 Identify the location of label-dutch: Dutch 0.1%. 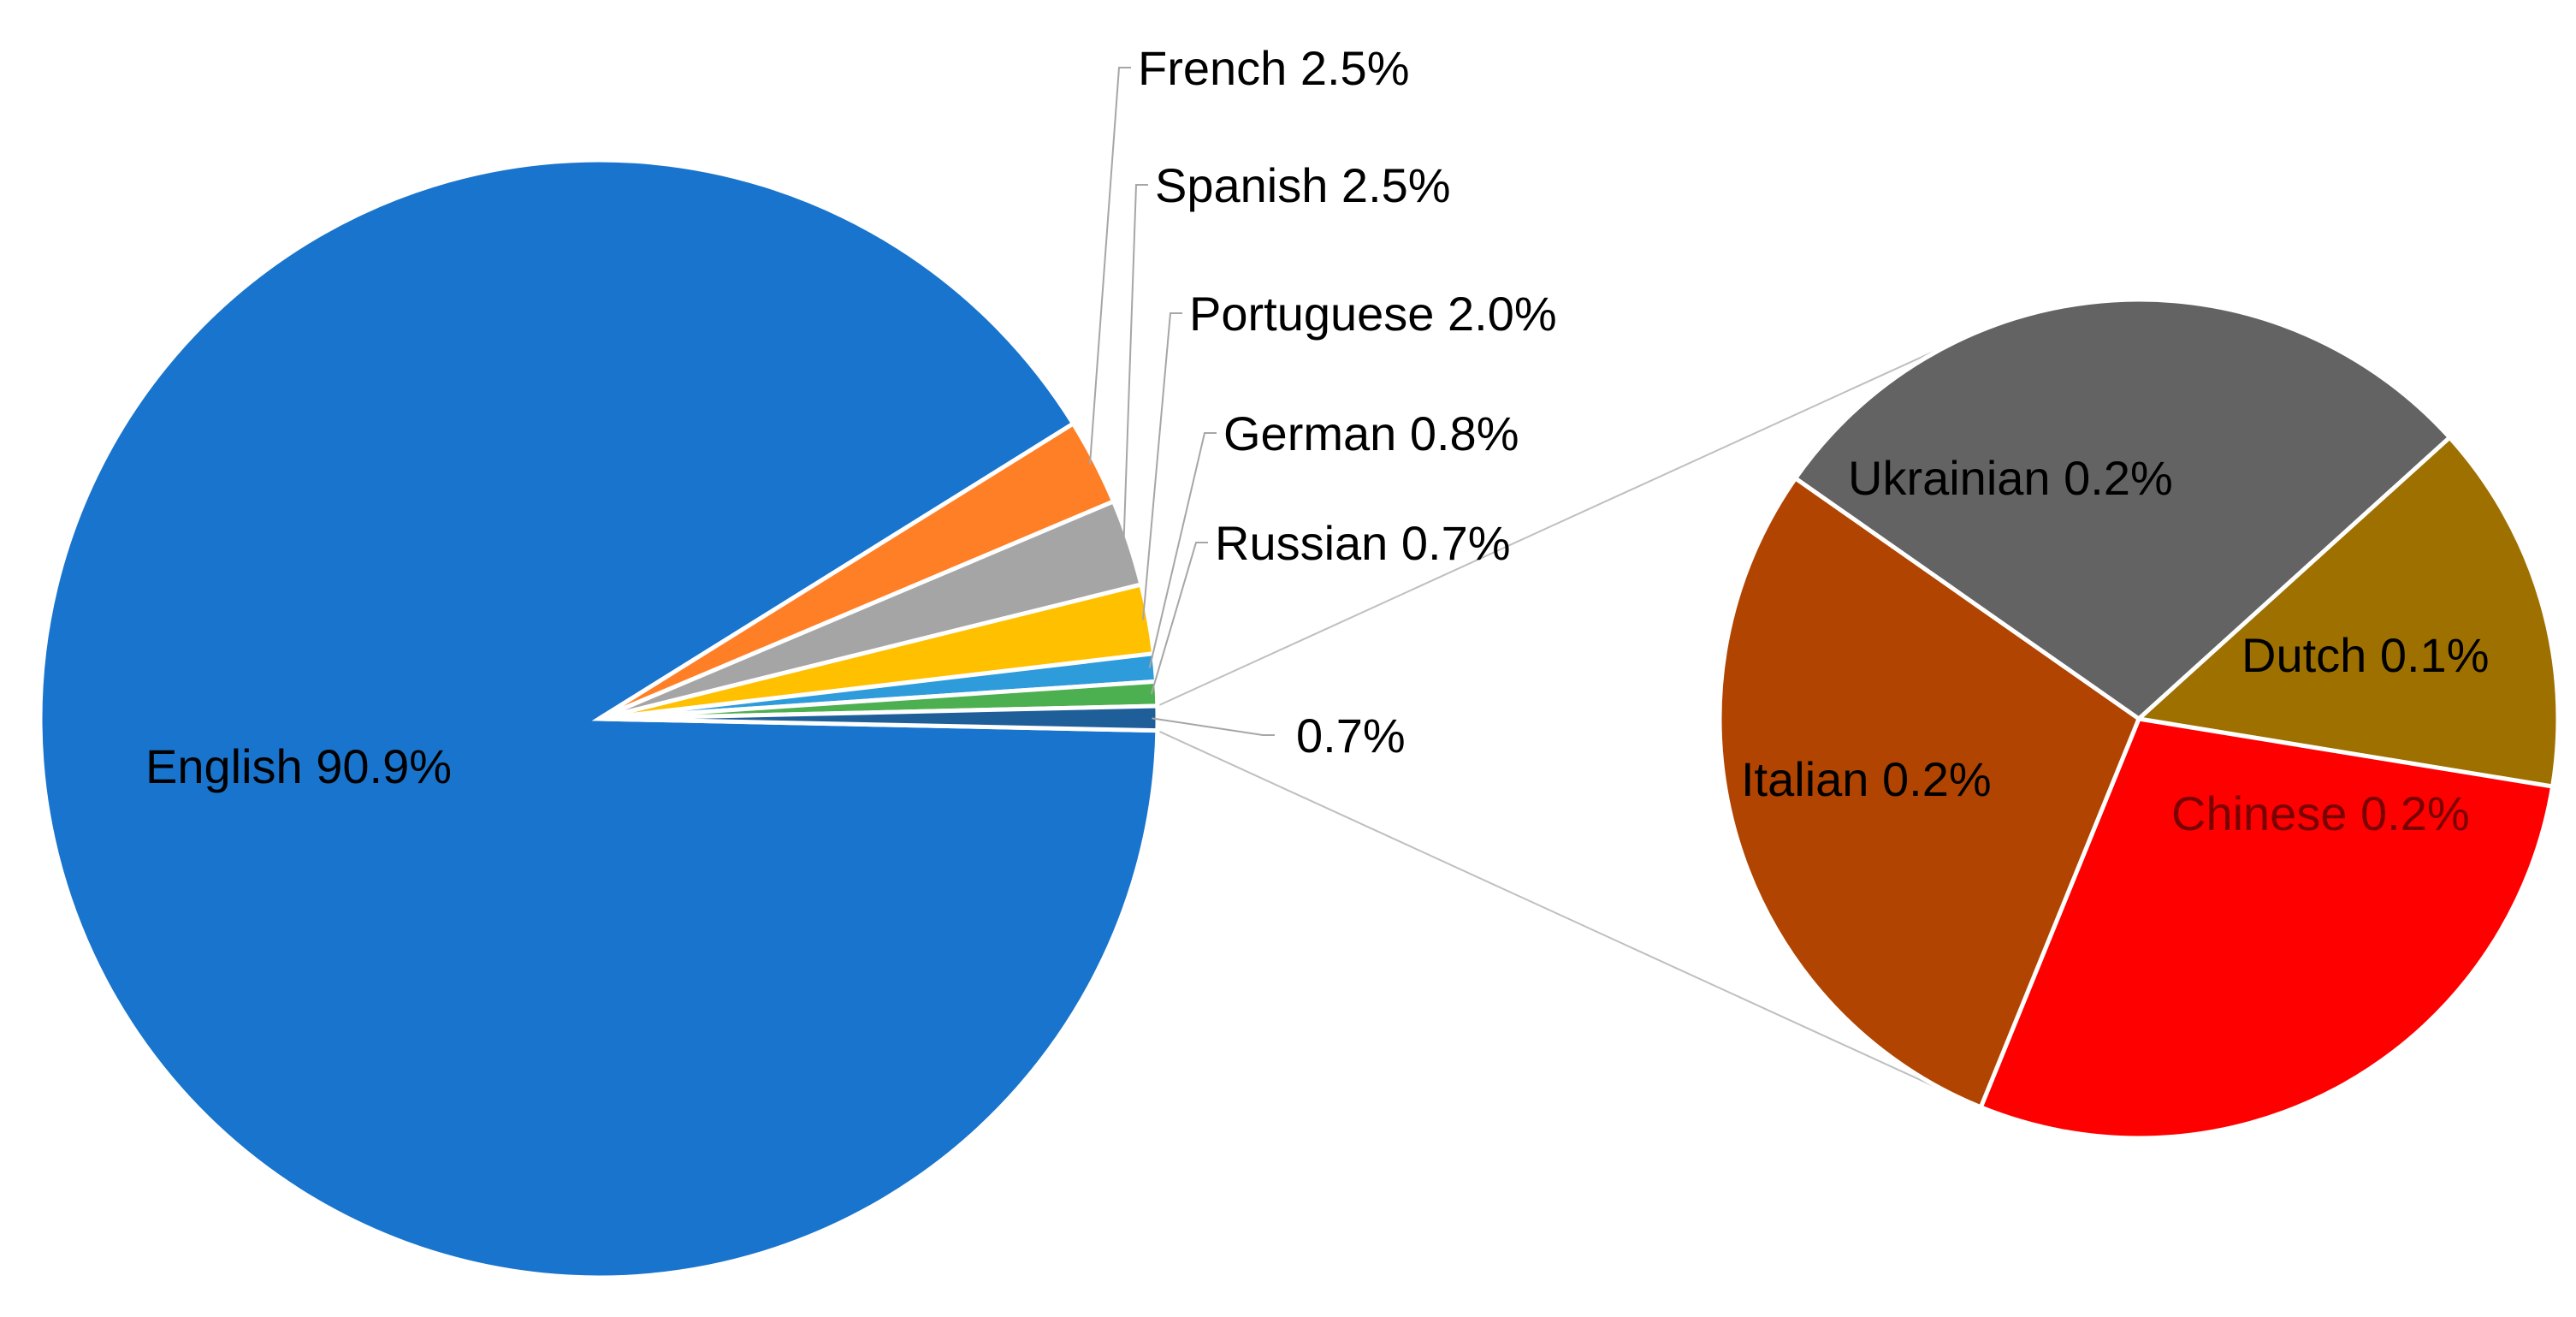
(2366, 655).